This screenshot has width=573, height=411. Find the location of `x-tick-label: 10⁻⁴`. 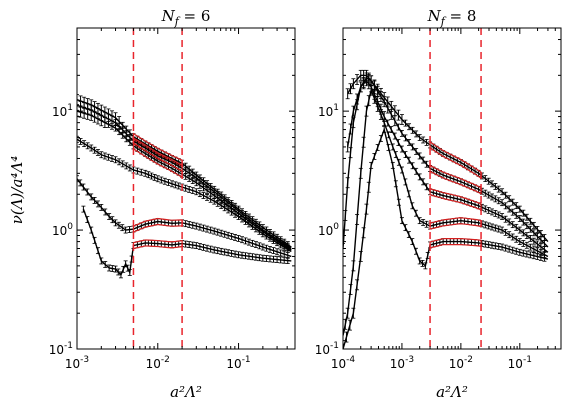

x-tick-label: 10⁻⁴ is located at coordinates (343, 363).